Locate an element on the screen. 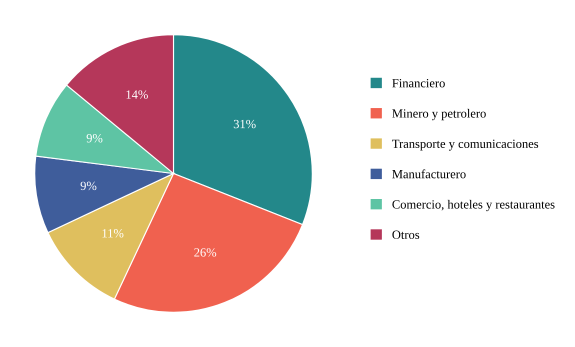 Image resolution: width=575 pixels, height=347 pixels. legend-label: Financiero is located at coordinates (418, 83).